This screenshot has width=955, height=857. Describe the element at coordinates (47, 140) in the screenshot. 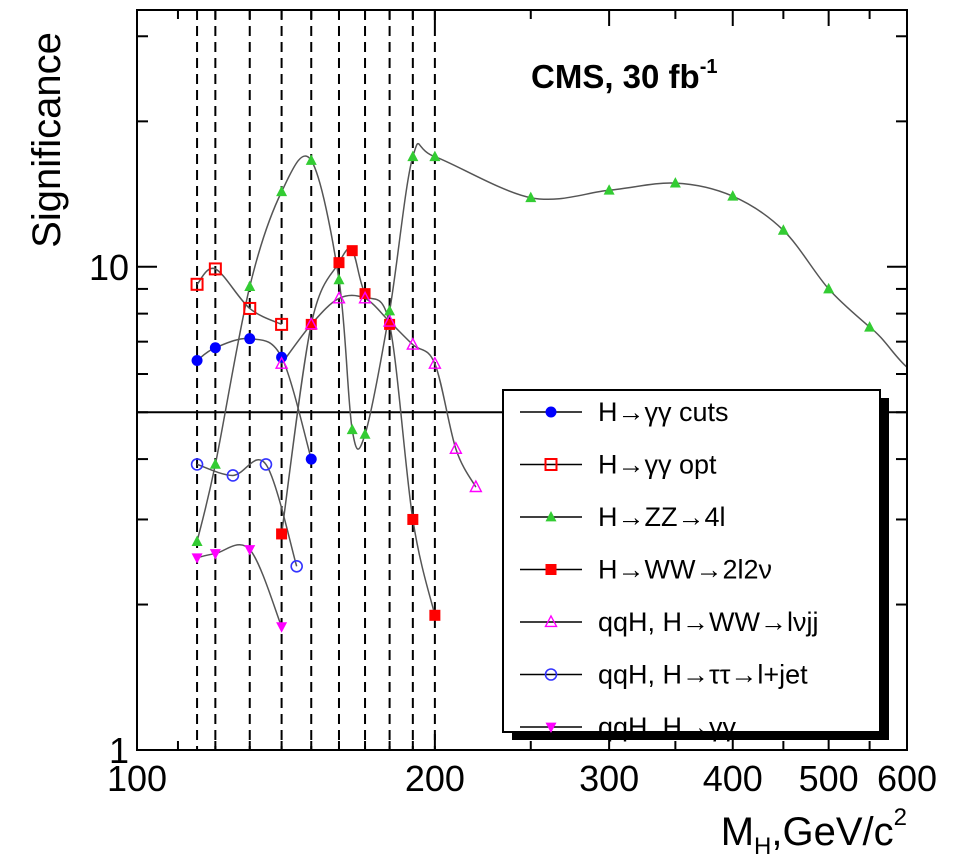

I see `y-axis-title: Significance` at that location.